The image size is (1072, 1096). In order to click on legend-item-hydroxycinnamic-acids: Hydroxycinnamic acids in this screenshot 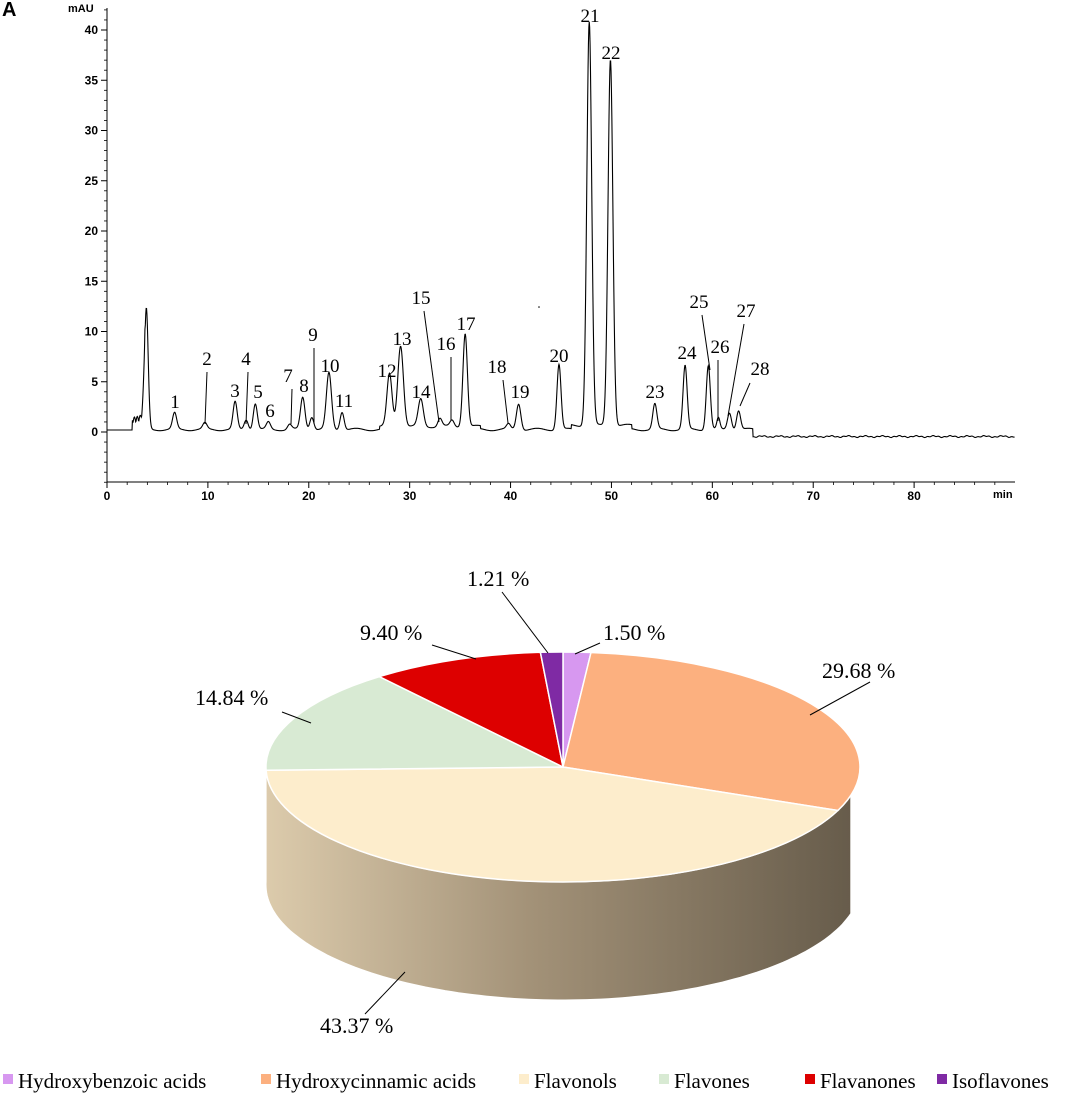, I will do `click(368, 1081)`.